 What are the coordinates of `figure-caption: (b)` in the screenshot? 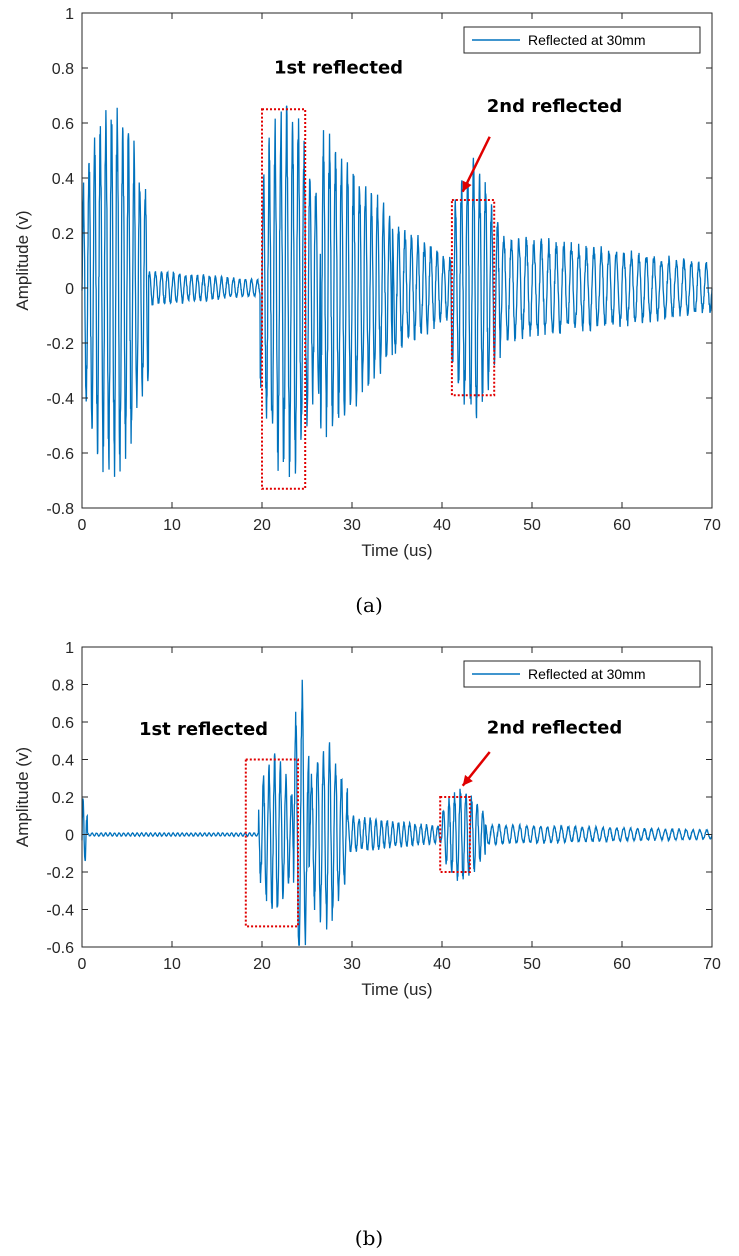 It's located at (369, 1238).